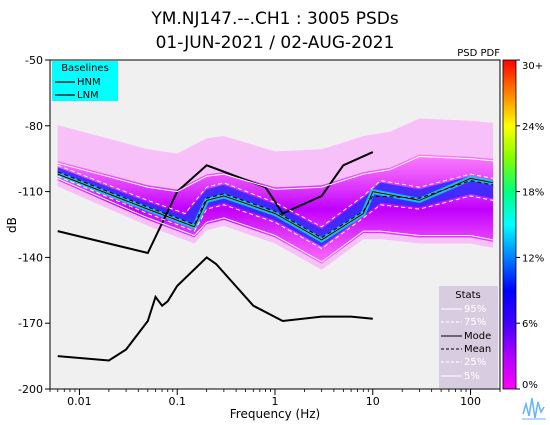 The width and height of the screenshot is (550, 425). Describe the element at coordinates (34, 60) in the screenshot. I see `y-tick-label: -50` at that location.